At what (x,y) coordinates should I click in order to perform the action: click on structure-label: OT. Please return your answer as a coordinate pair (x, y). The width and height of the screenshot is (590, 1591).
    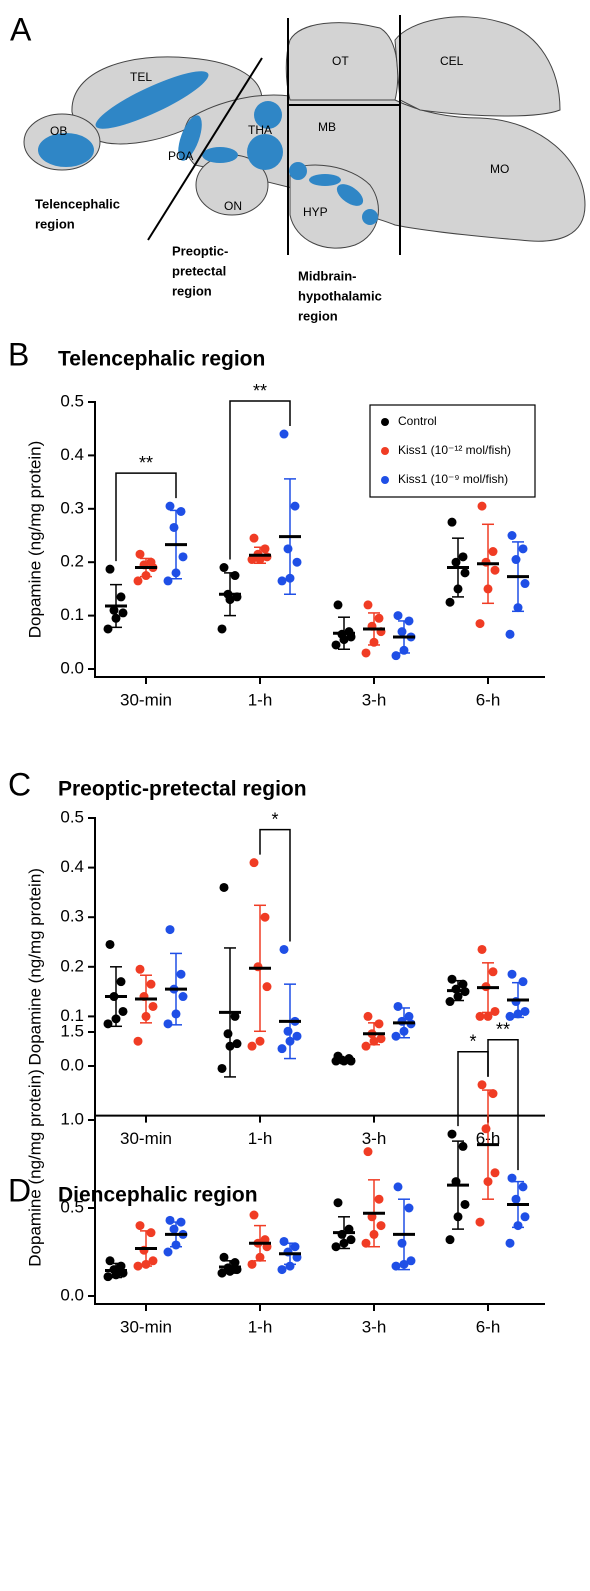
    Looking at the image, I should click on (340, 61).